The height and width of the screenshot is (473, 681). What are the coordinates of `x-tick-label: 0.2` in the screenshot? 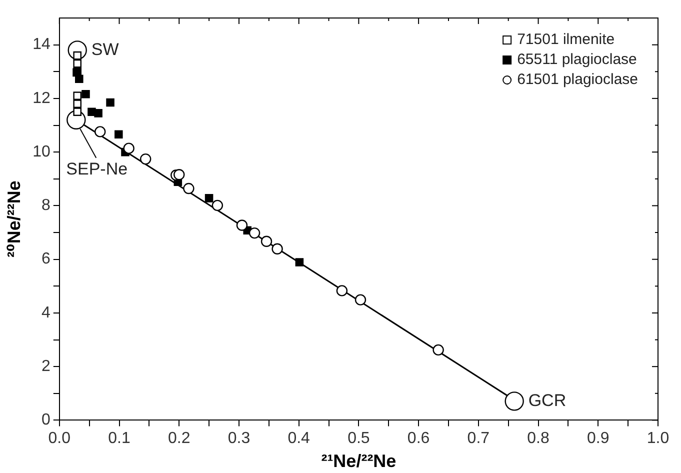 It's located at (179, 439).